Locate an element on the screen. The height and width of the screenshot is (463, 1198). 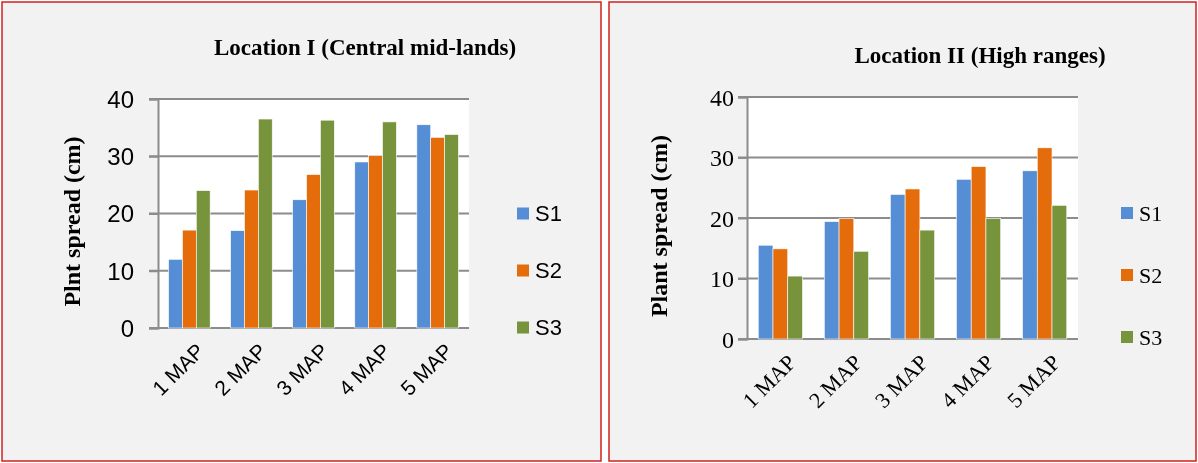
chart-title: Location I (Central mid-lands) is located at coordinates (365, 47).